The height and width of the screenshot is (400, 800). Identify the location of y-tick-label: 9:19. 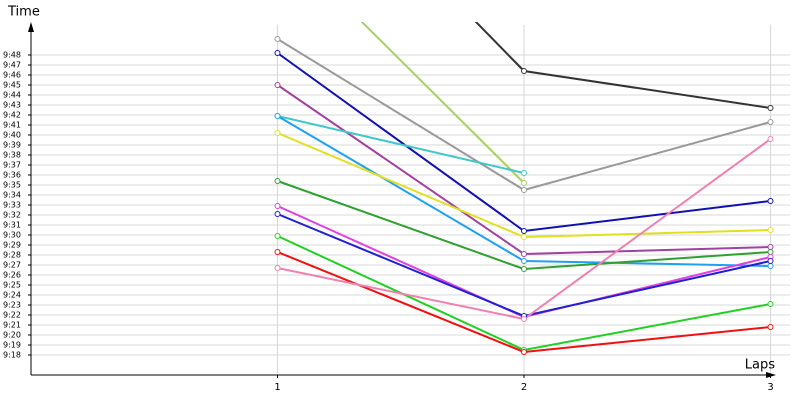
(12, 345).